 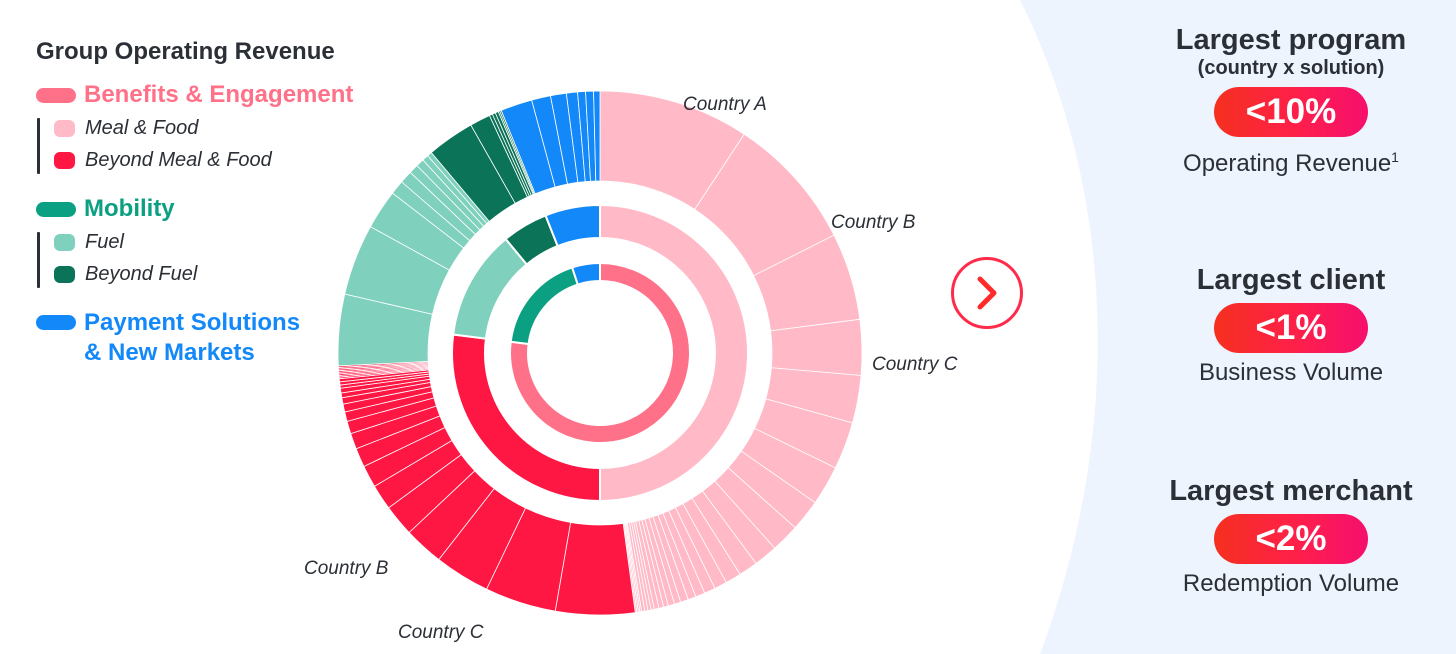 I want to click on legend-item-meal-food: Meal & Food, so click(x=203, y=128).